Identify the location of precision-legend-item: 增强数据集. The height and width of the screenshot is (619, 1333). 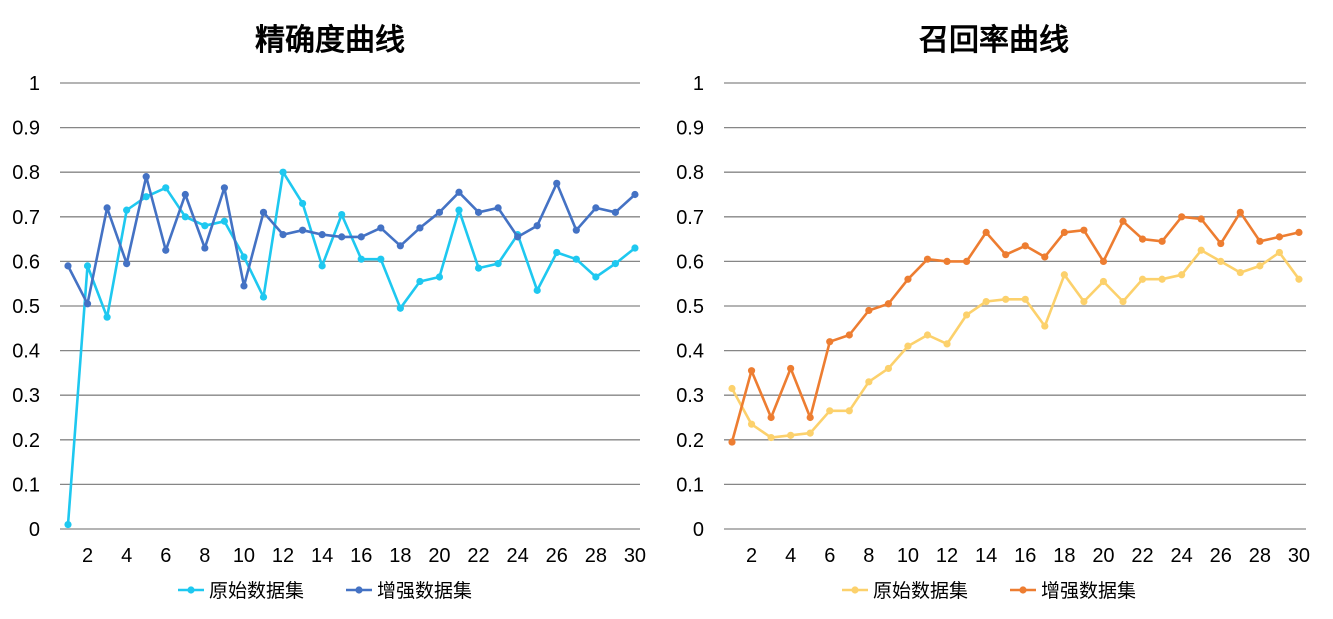
(409, 591).